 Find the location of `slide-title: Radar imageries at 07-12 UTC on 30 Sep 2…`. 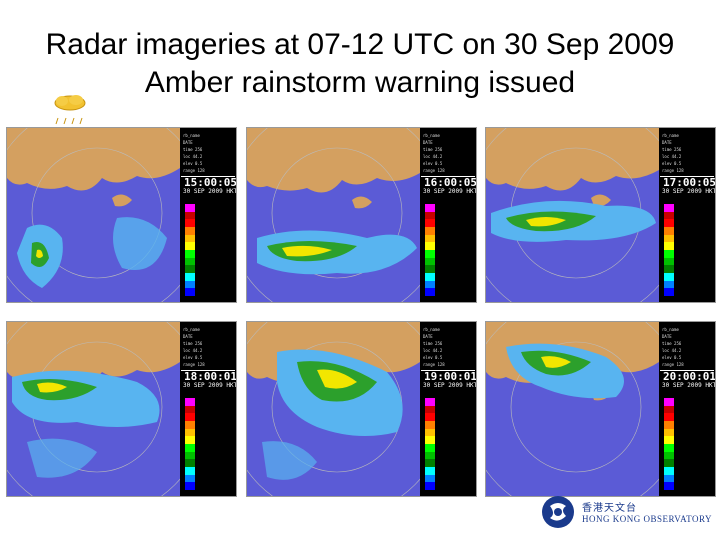

slide-title: Radar imageries at 07-12 UTC on 30 Sep 2… is located at coordinates (360, 64).